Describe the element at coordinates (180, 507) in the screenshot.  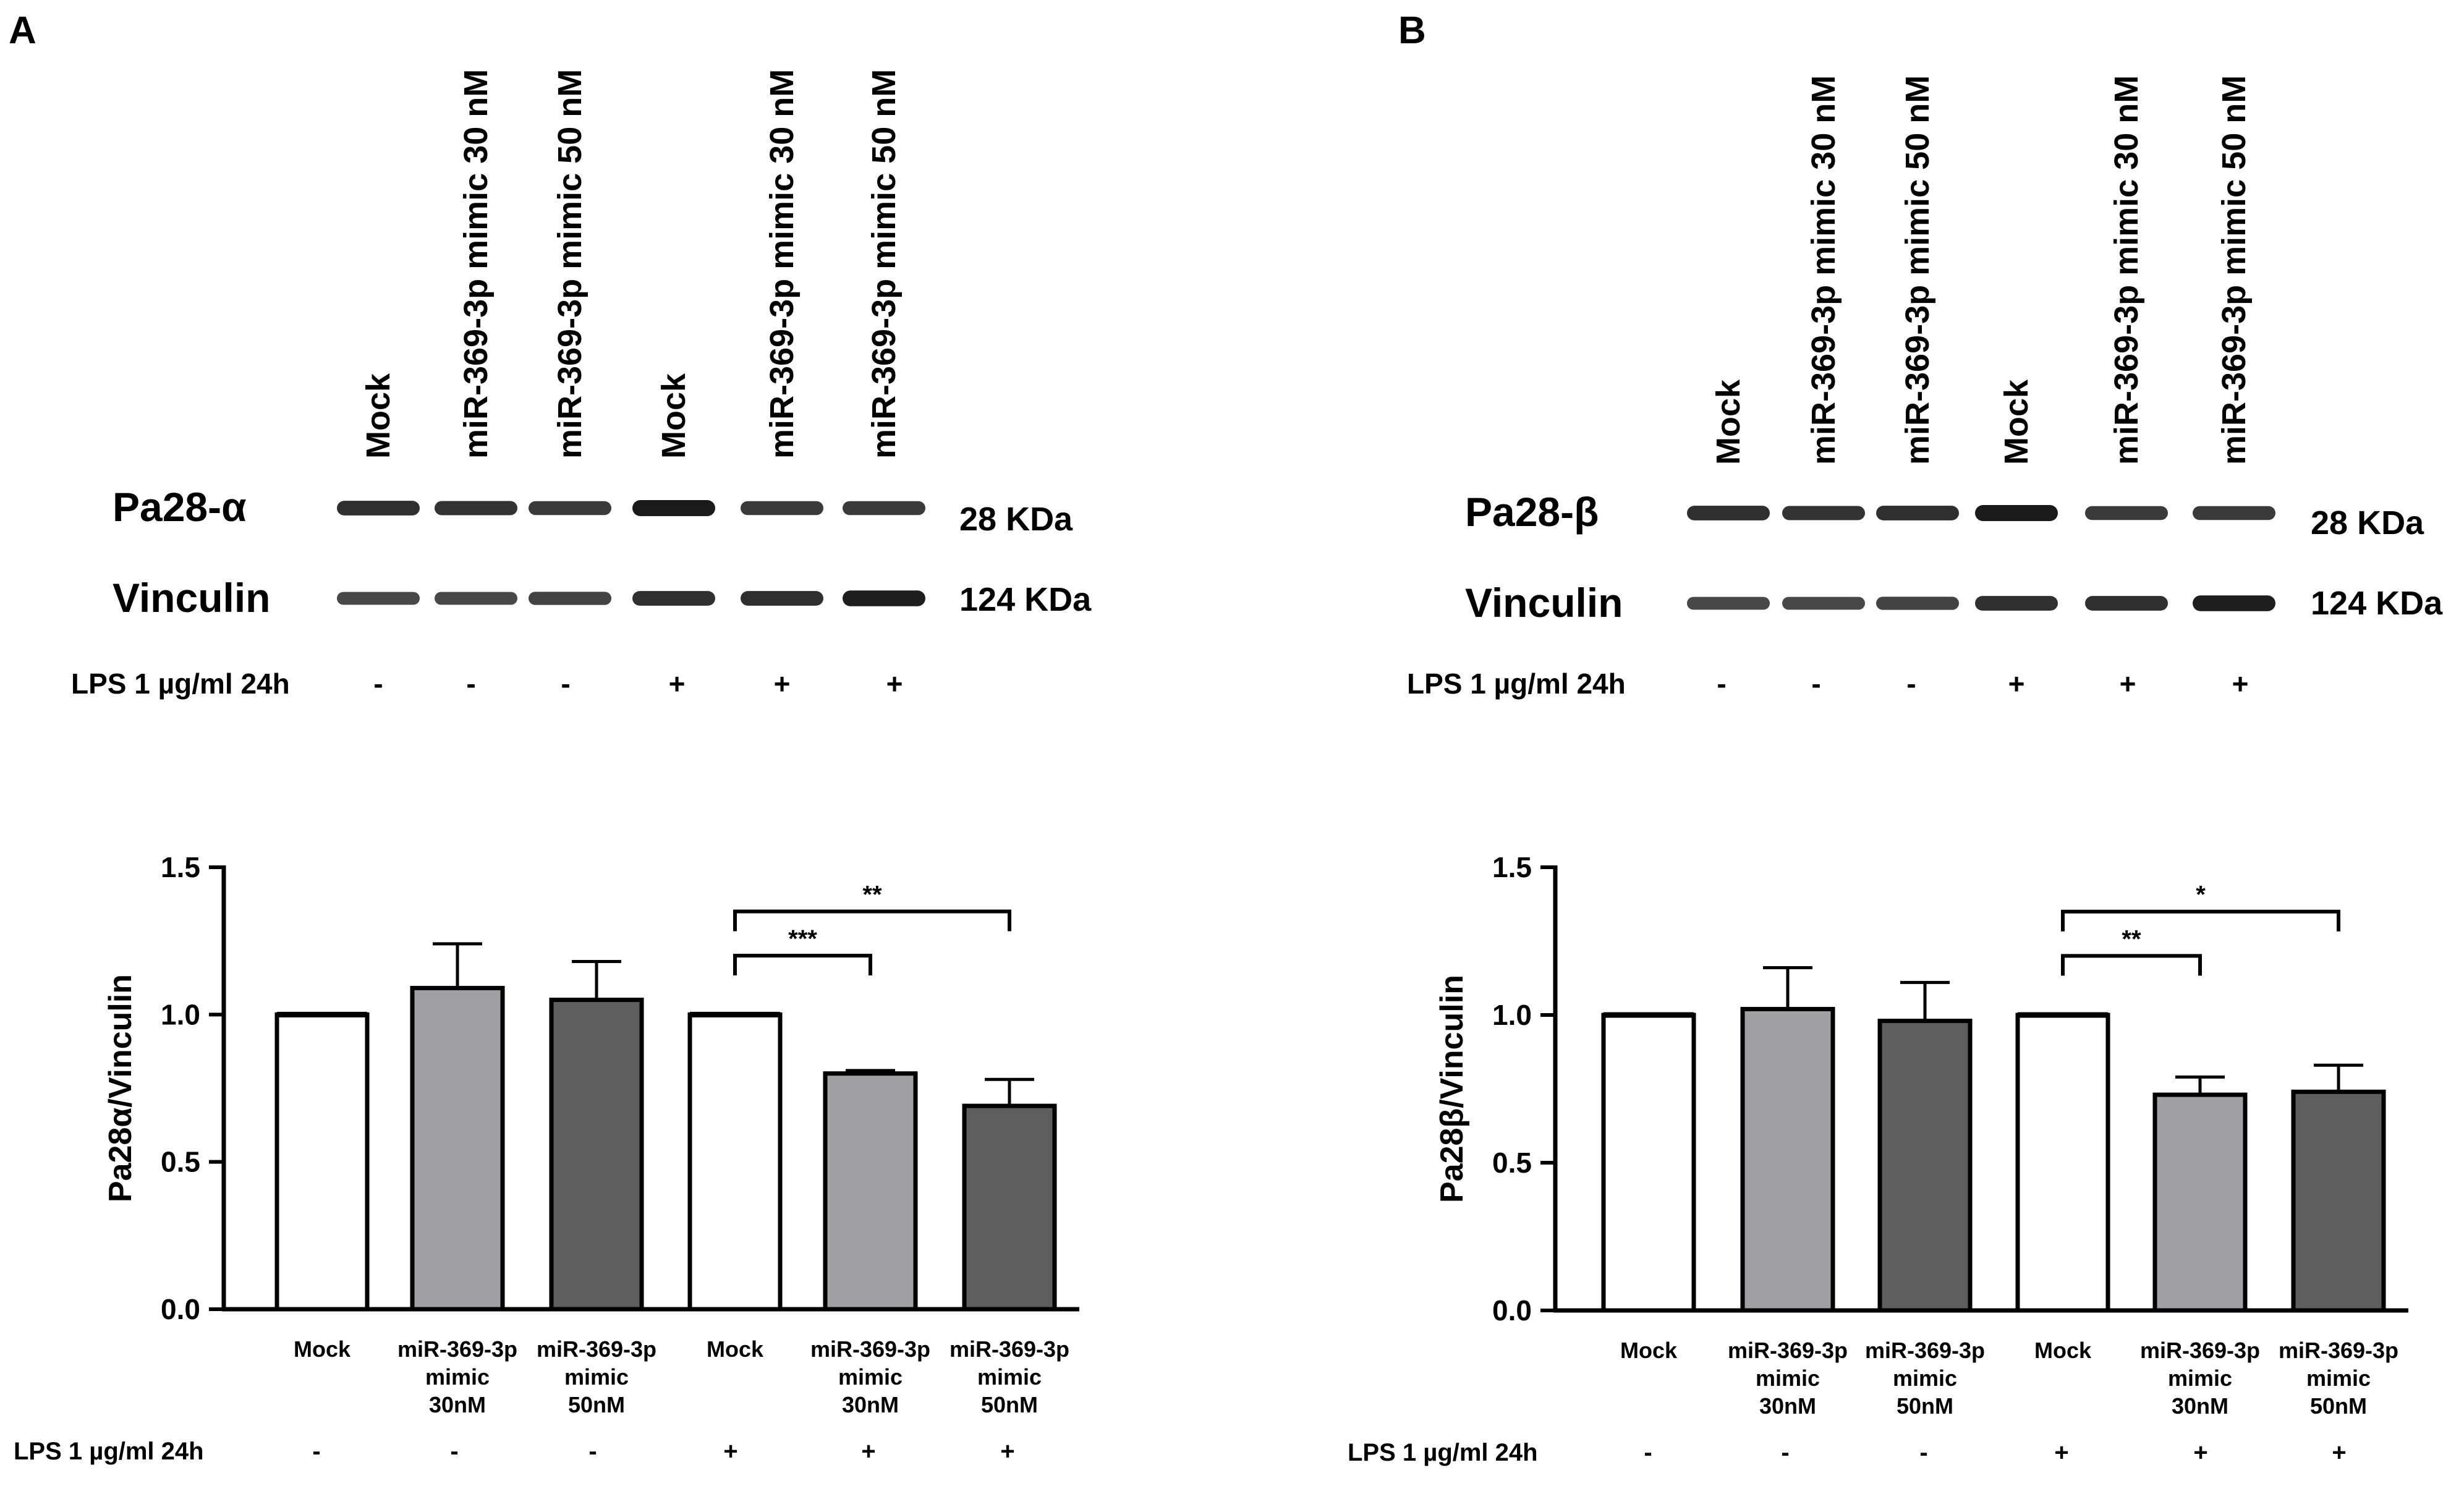
I see `blot-protein-label: Pa28-α` at that location.